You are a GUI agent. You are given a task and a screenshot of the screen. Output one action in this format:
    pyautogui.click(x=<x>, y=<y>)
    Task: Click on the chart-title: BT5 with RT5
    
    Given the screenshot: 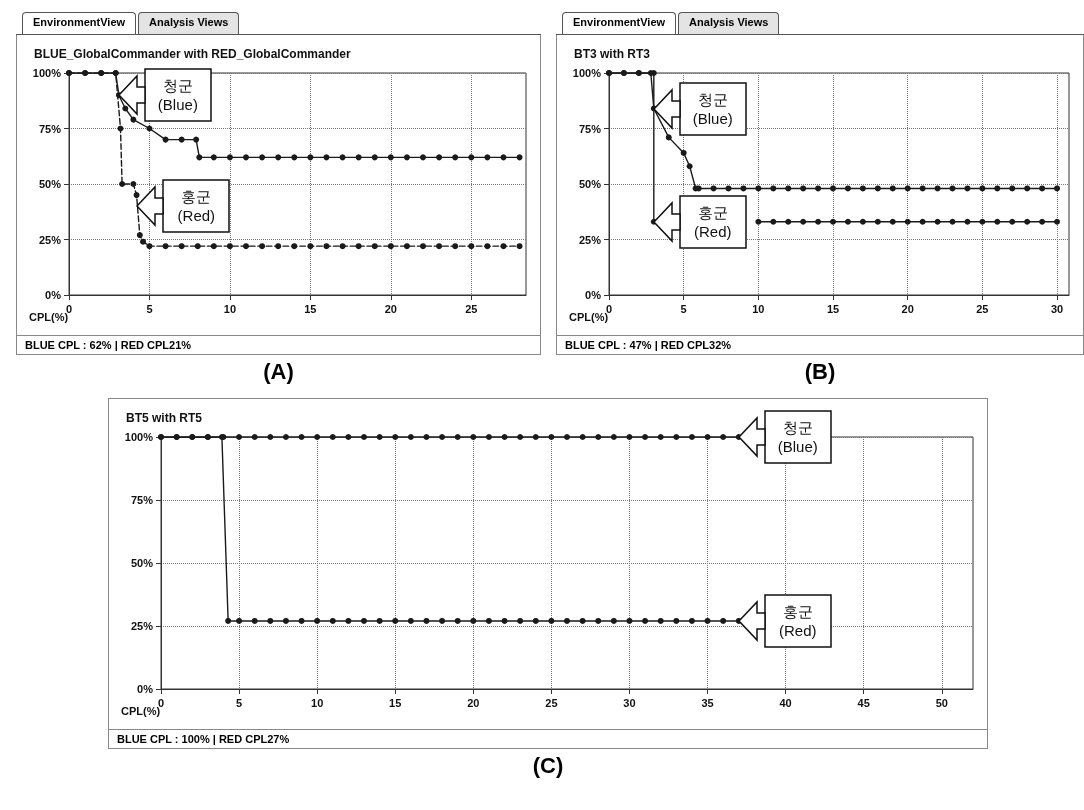 What is the action you would take?
    pyautogui.click(x=164, y=418)
    